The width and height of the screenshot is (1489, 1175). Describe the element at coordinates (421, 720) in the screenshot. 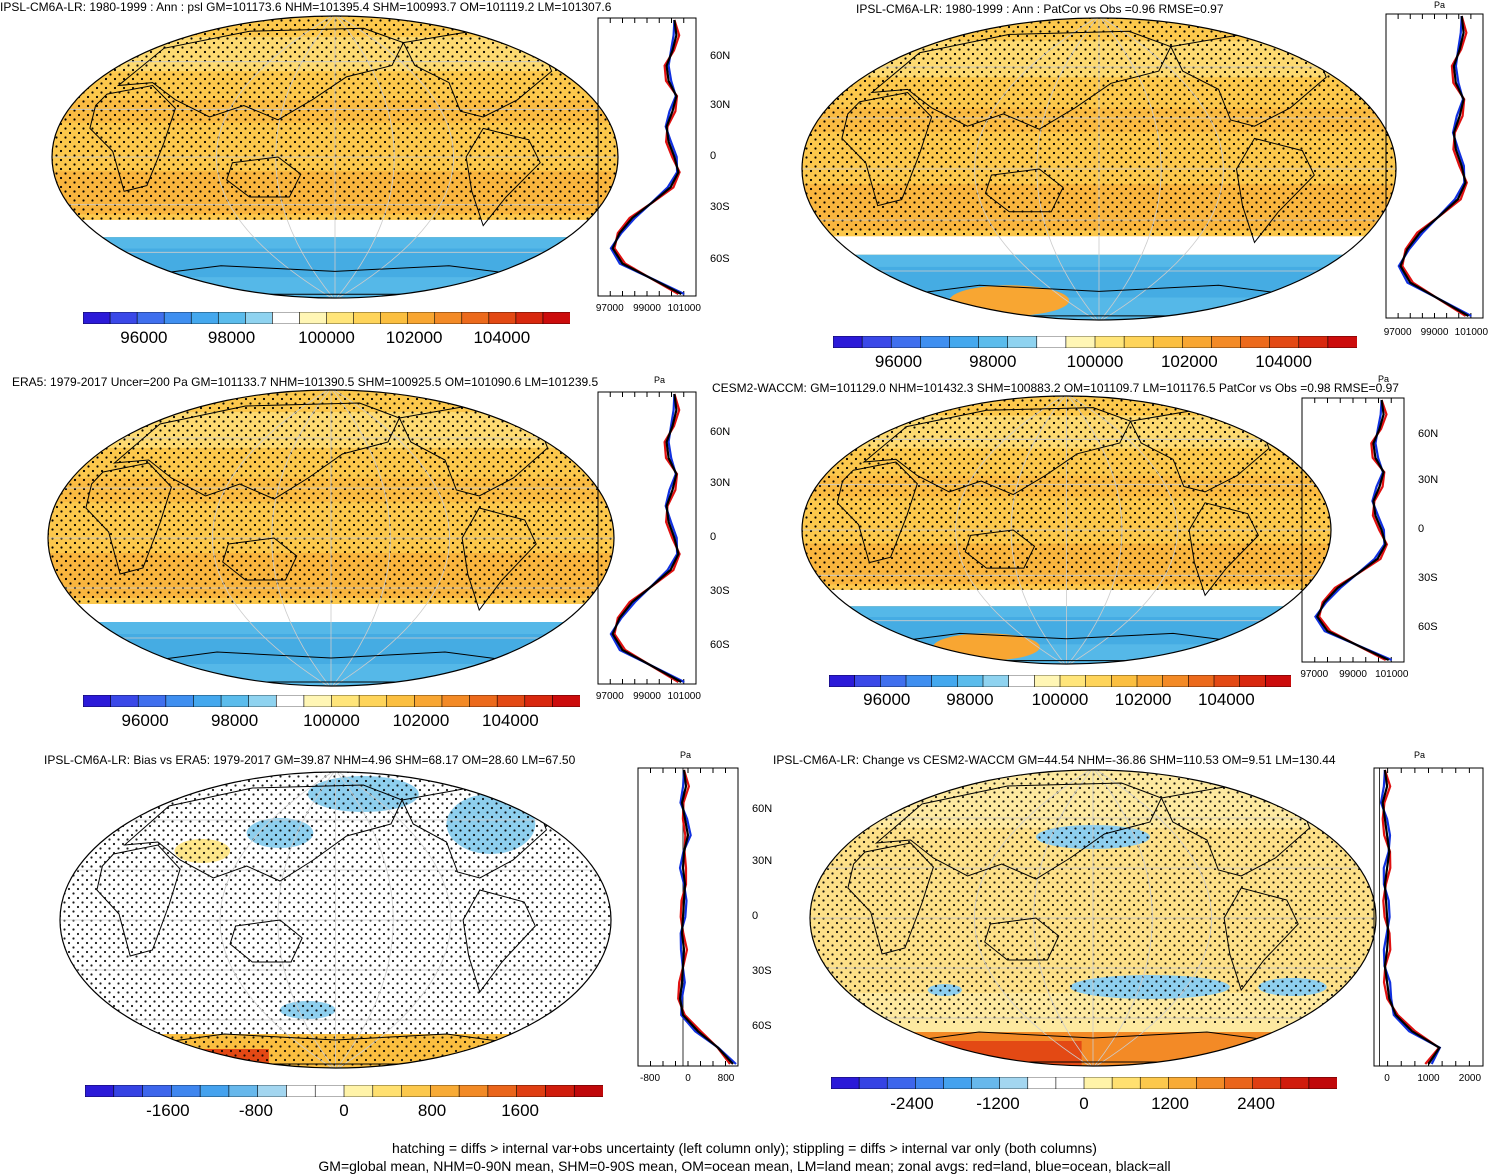

I see `colorbar-tick-label: 102000` at that location.